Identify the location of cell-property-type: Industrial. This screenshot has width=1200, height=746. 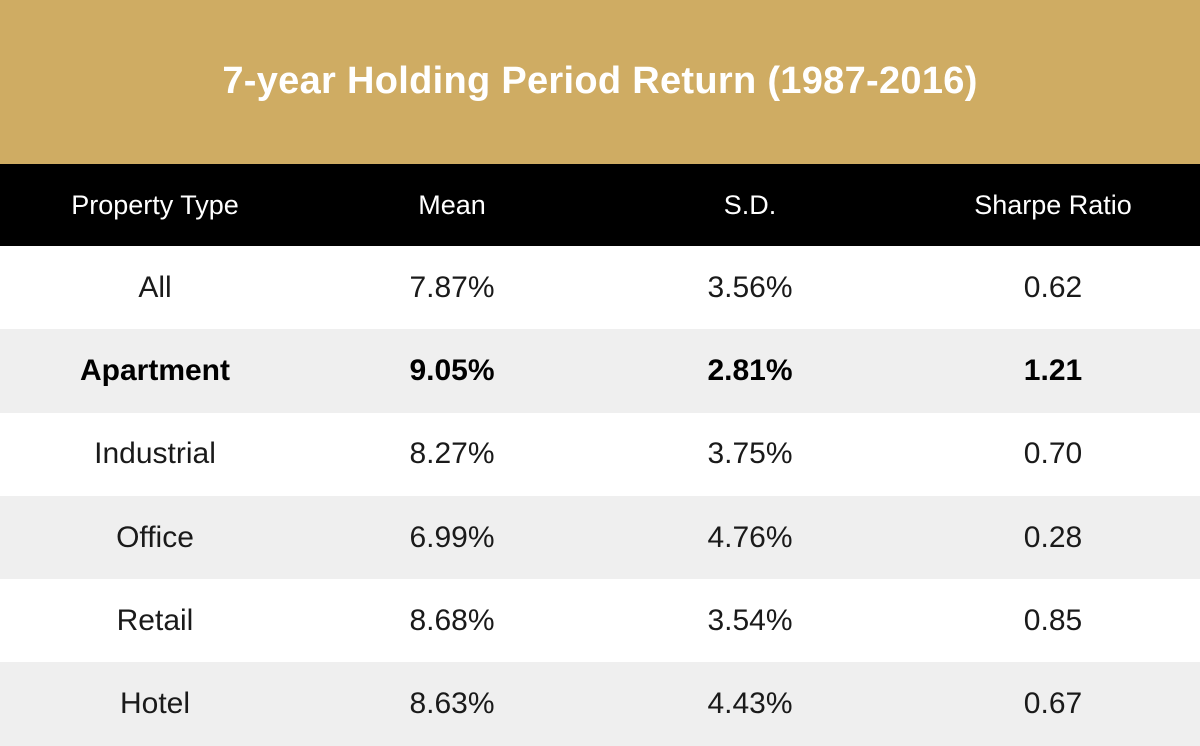
(155, 454).